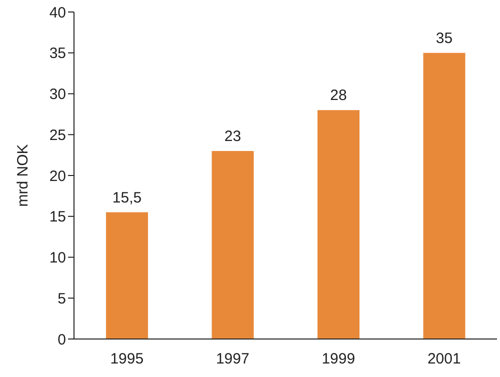 Image resolution: width=500 pixels, height=377 pixels. I want to click on x-tick-label: 1997, so click(233, 359).